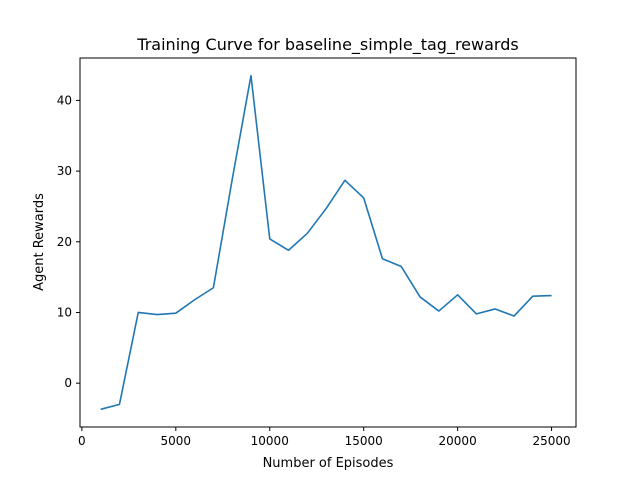 The width and height of the screenshot is (640, 480). What do you see at coordinates (64, 100) in the screenshot?
I see `y-tick-label: 40` at bounding box center [64, 100].